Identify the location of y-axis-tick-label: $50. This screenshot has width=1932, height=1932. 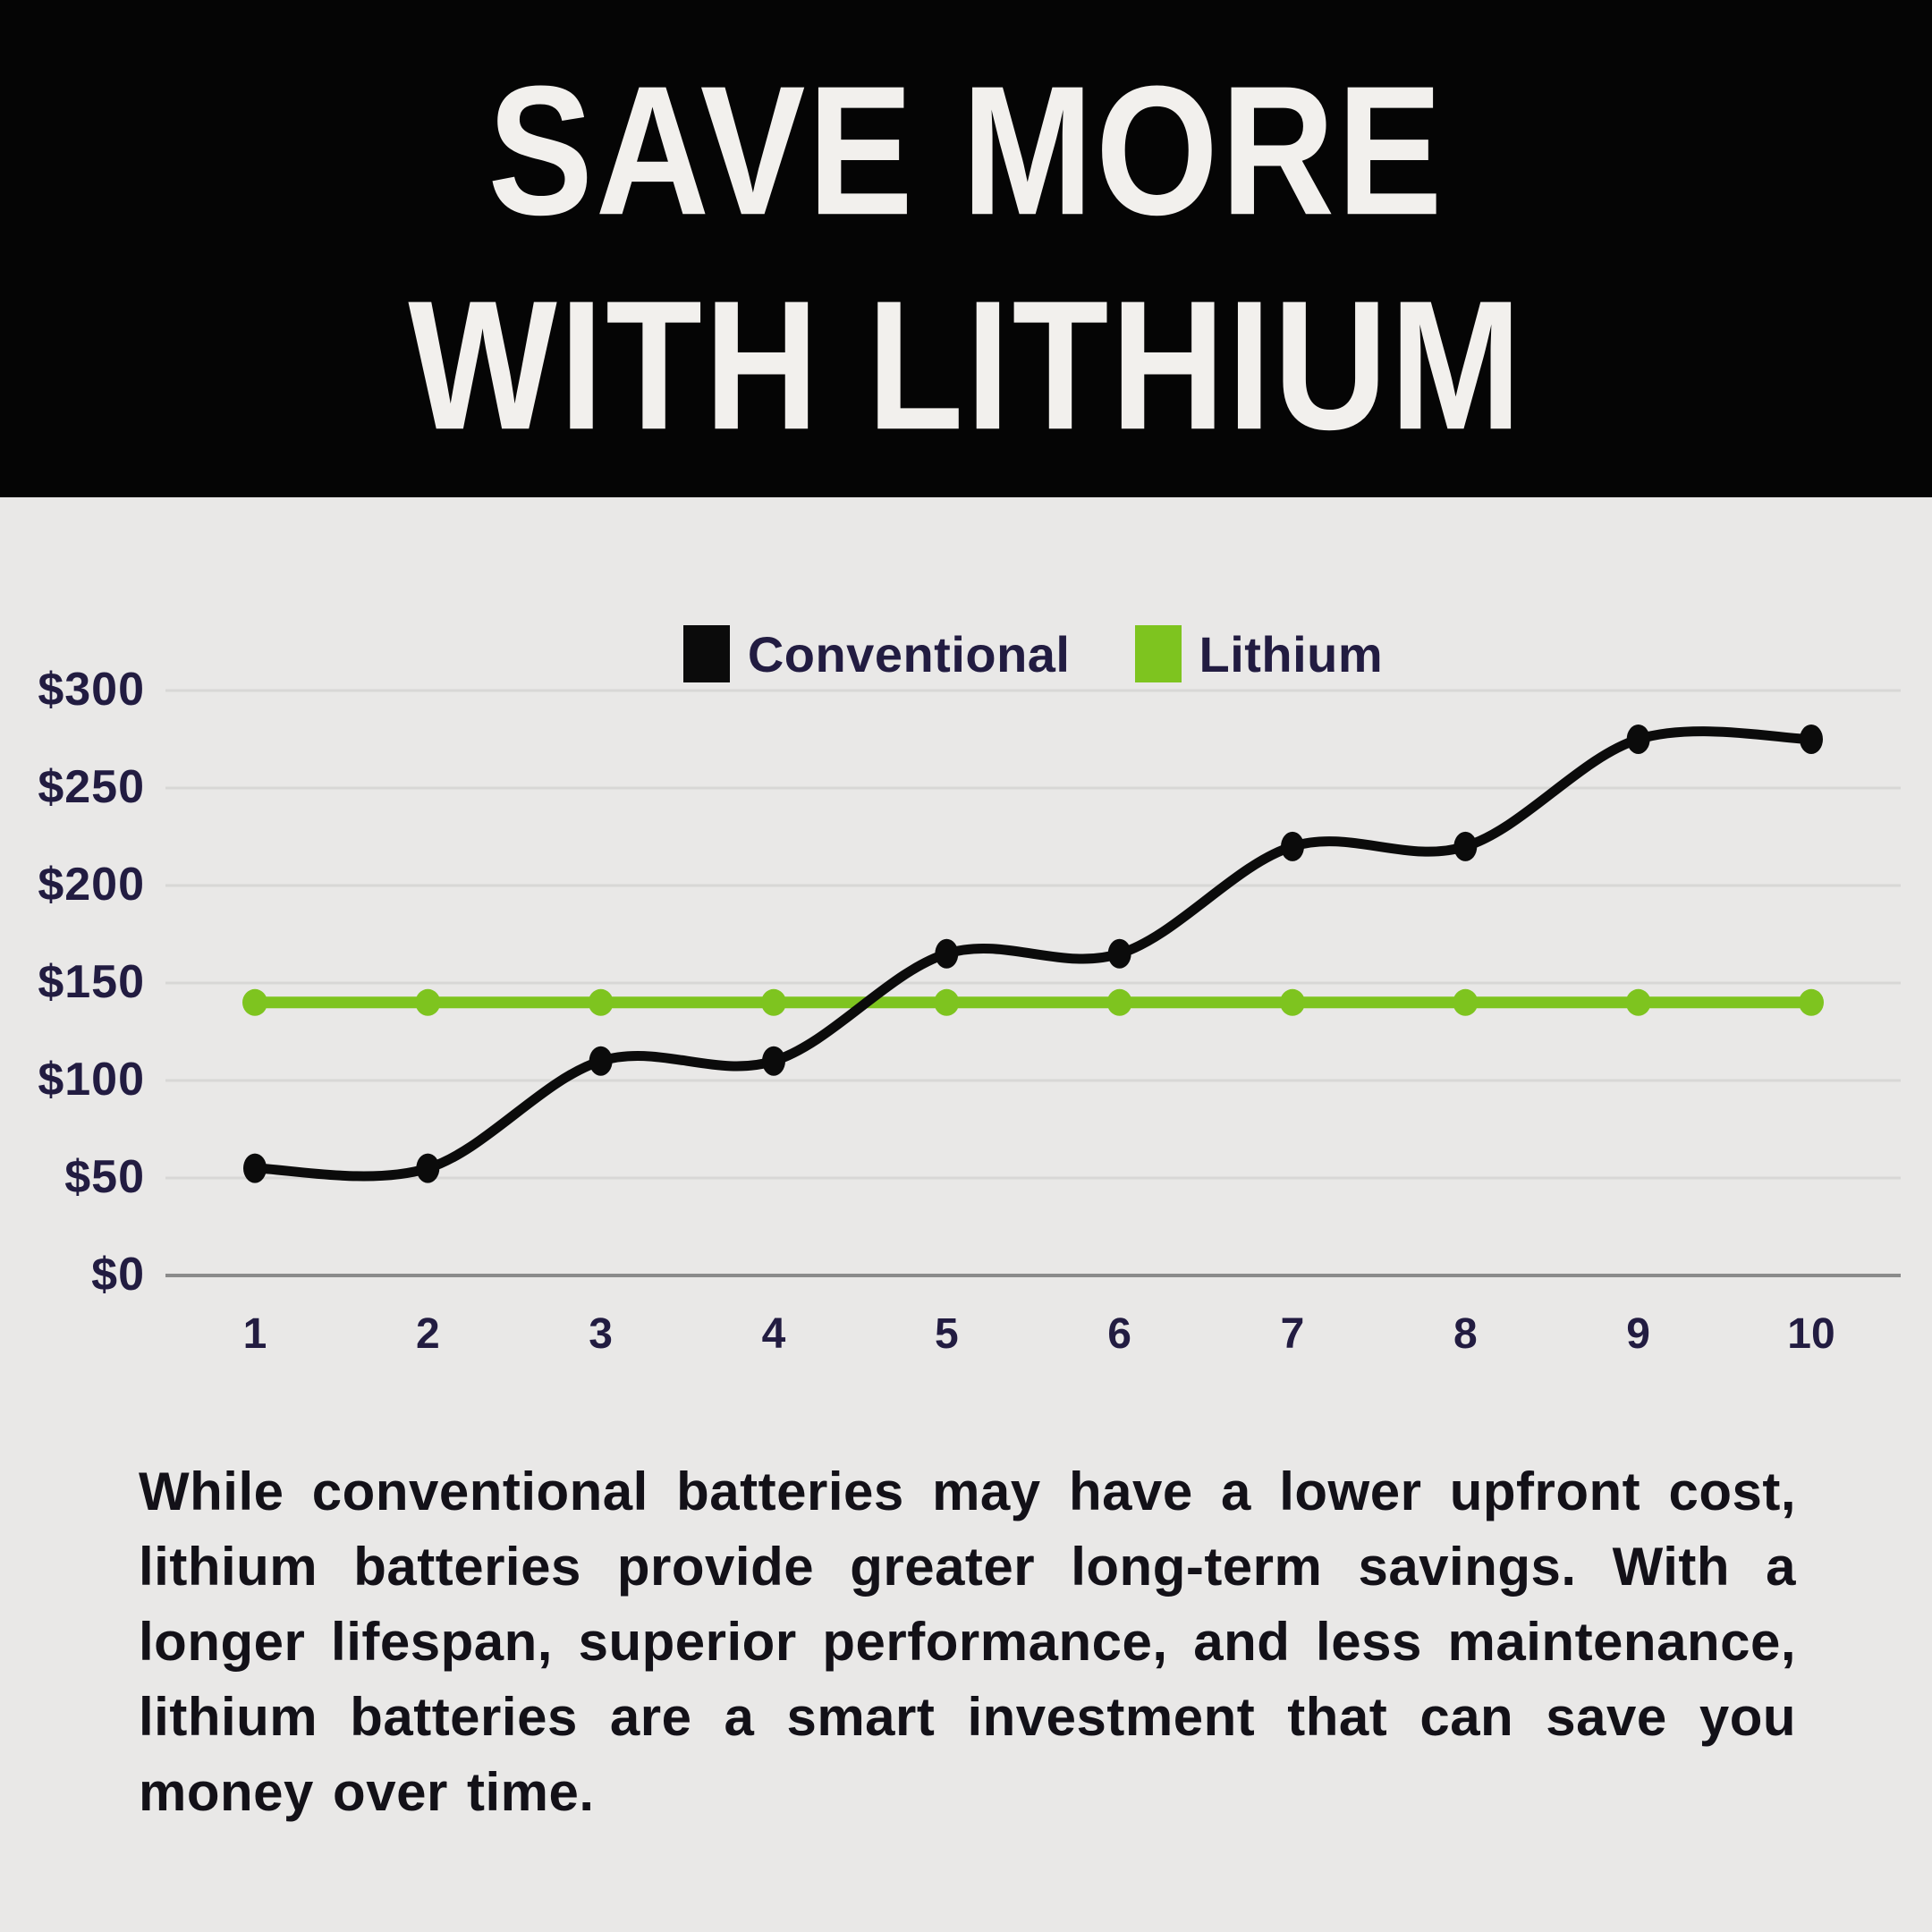
(104, 1176).